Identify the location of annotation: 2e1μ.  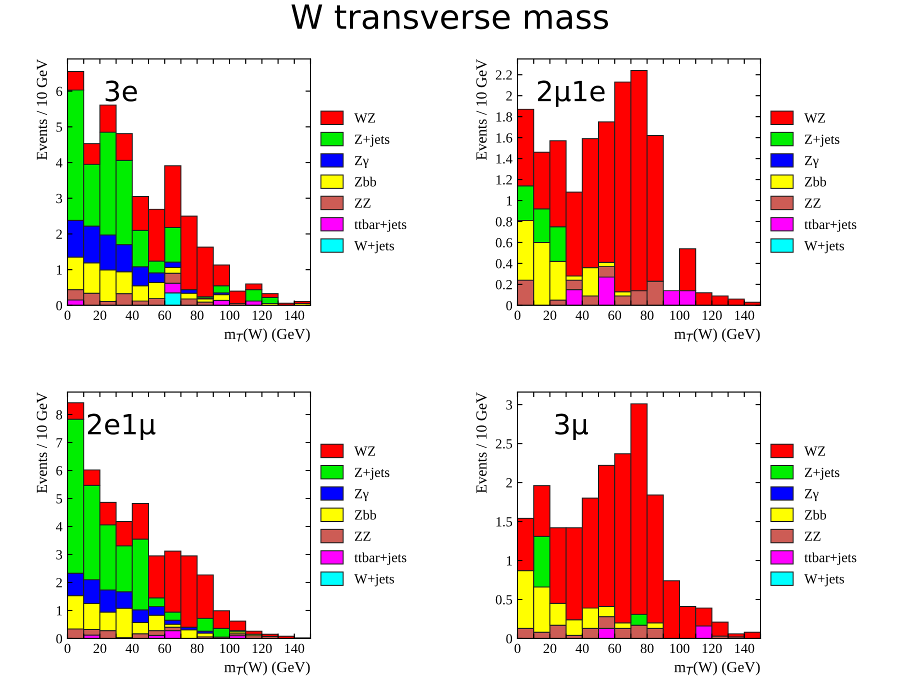
(122, 427).